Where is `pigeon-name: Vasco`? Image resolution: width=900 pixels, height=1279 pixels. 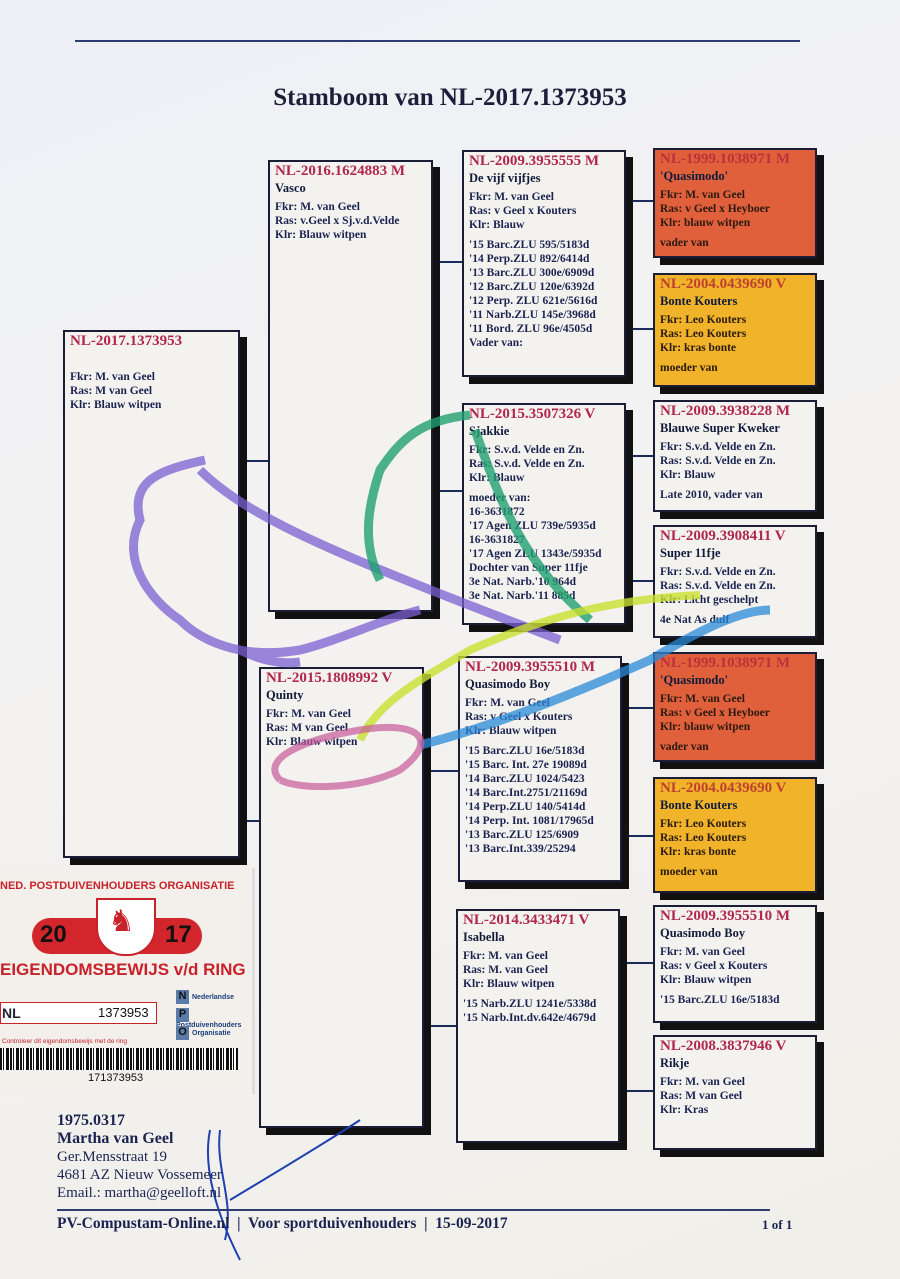
pigeon-name: Vasco is located at coordinates (290, 188).